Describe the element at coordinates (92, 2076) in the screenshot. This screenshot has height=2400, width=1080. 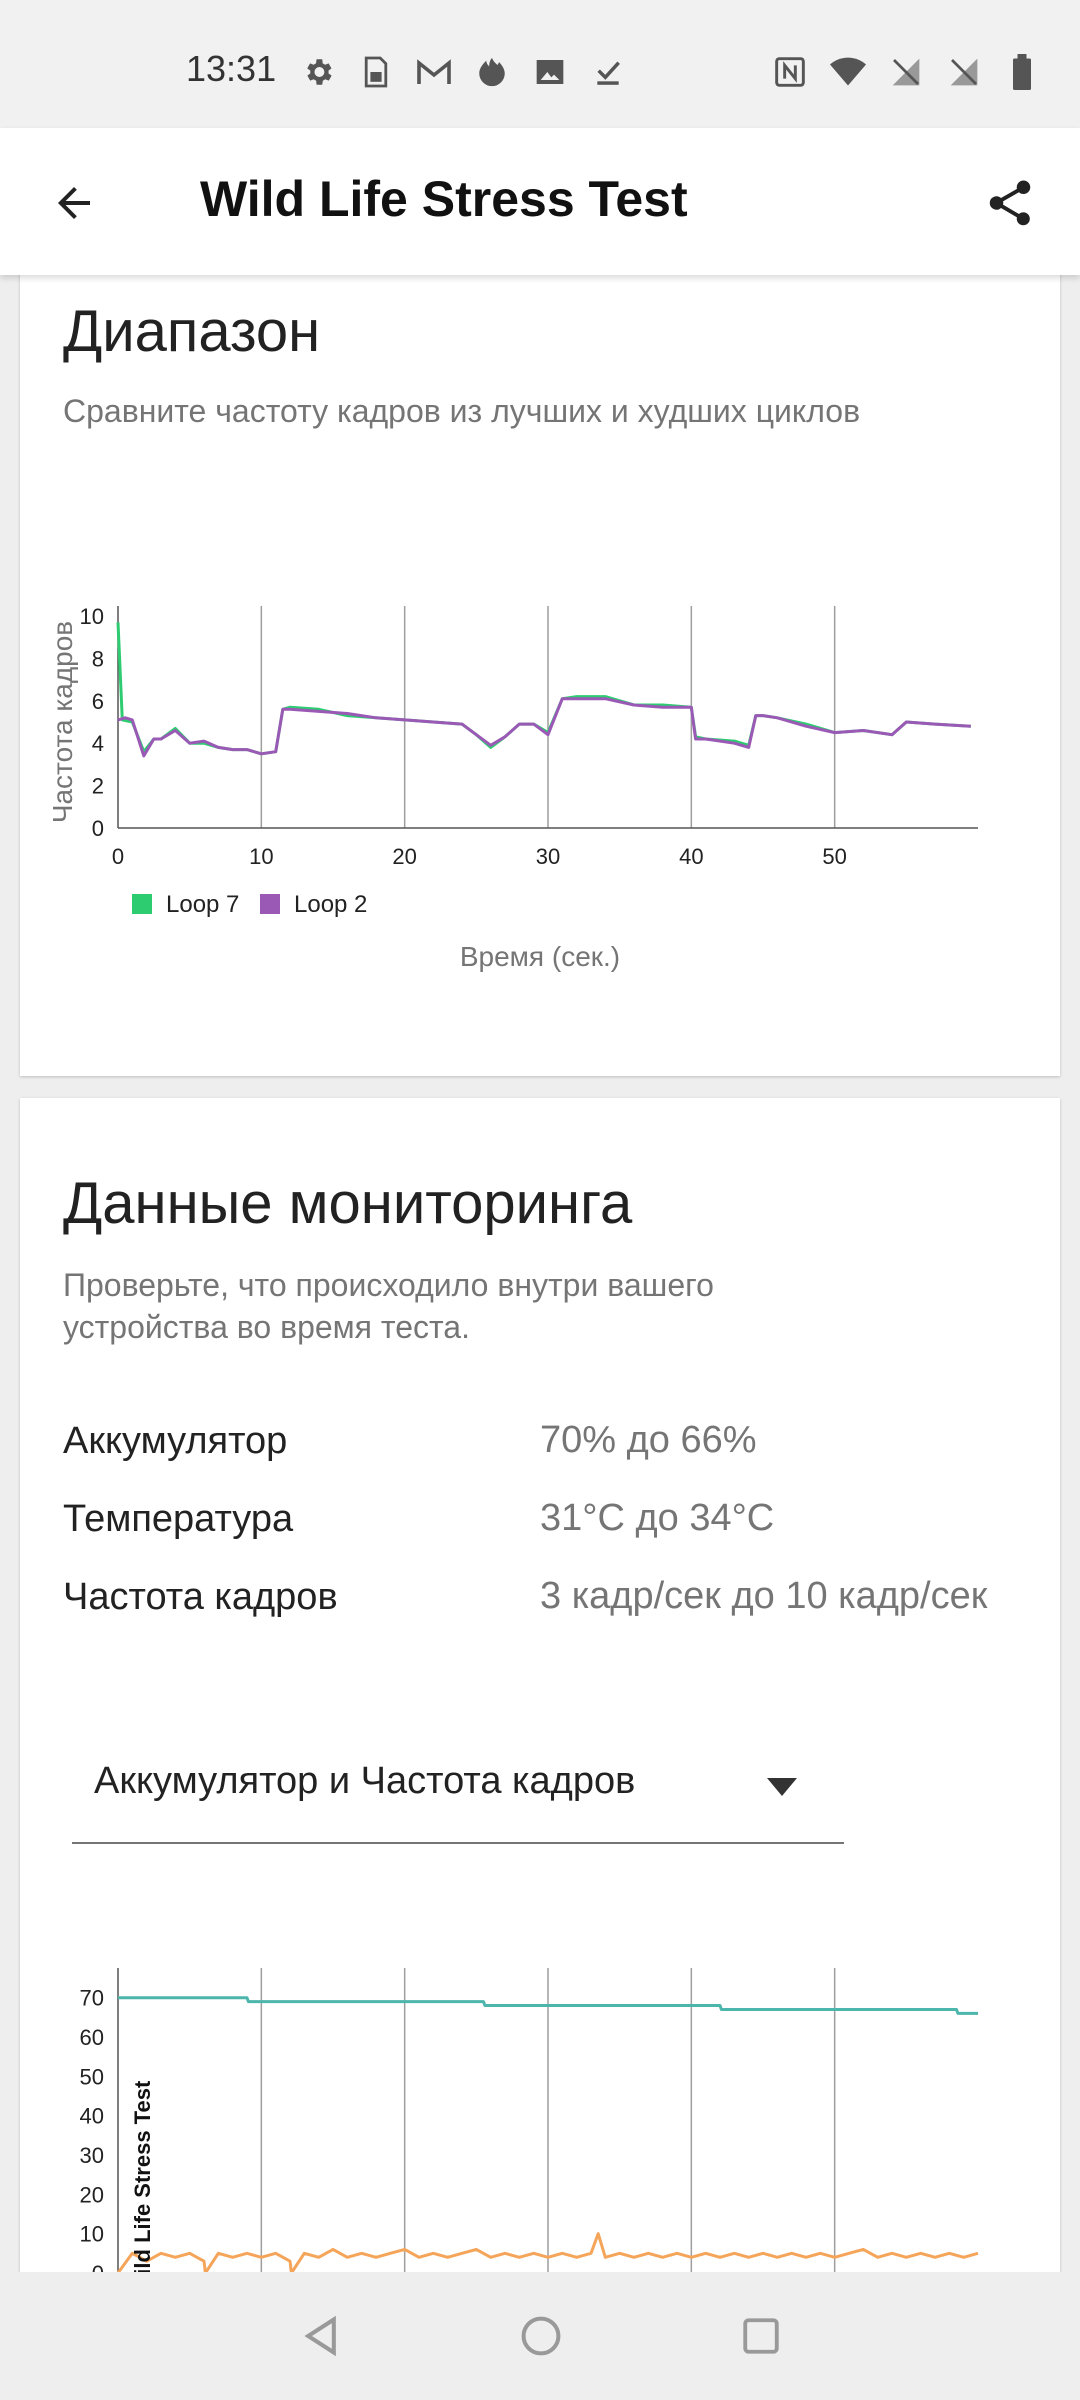
I see `y-tick-label: 50` at that location.